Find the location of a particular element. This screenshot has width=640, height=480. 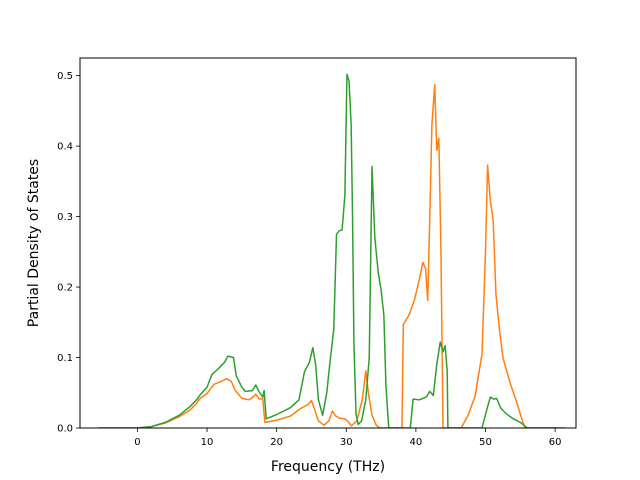

x-tick-label: 10 is located at coordinates (207, 442).